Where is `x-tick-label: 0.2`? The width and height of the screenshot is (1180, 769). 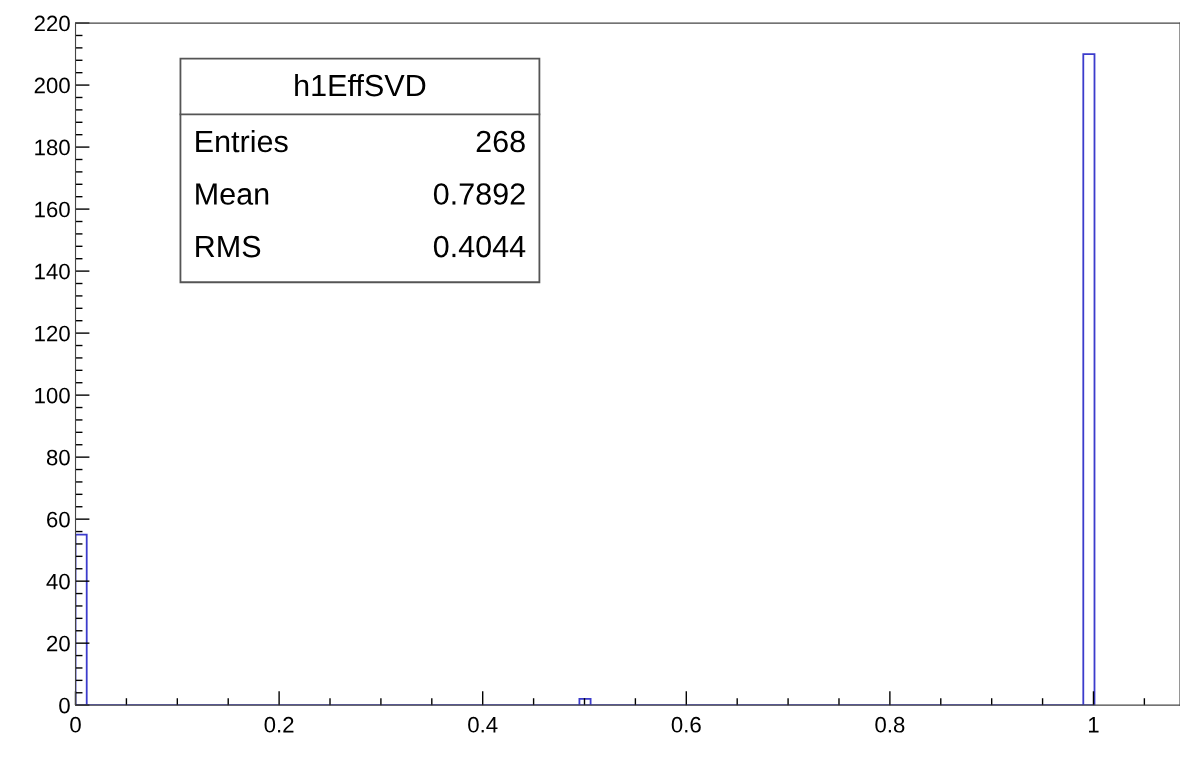 x-tick-label: 0.2 is located at coordinates (279, 724).